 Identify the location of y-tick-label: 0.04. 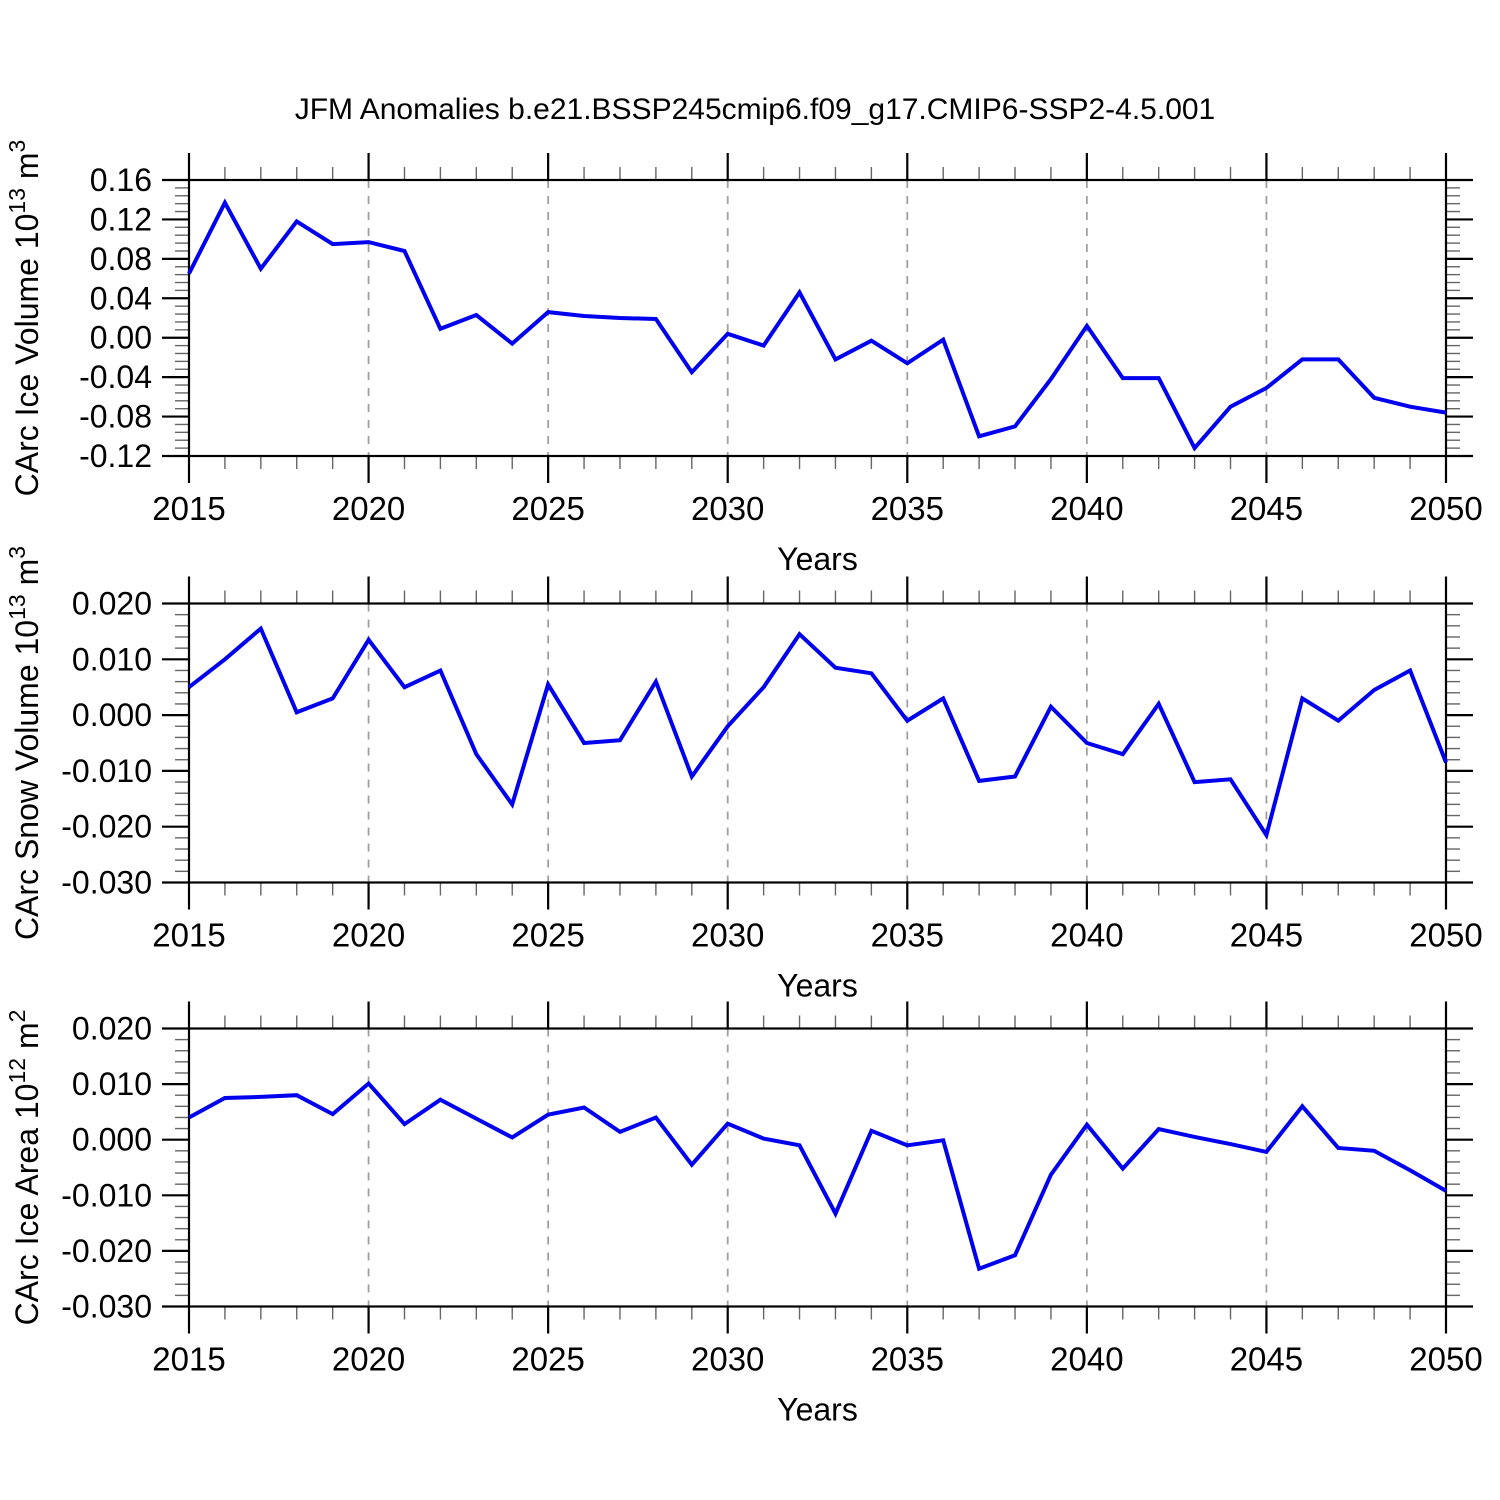
(121, 298).